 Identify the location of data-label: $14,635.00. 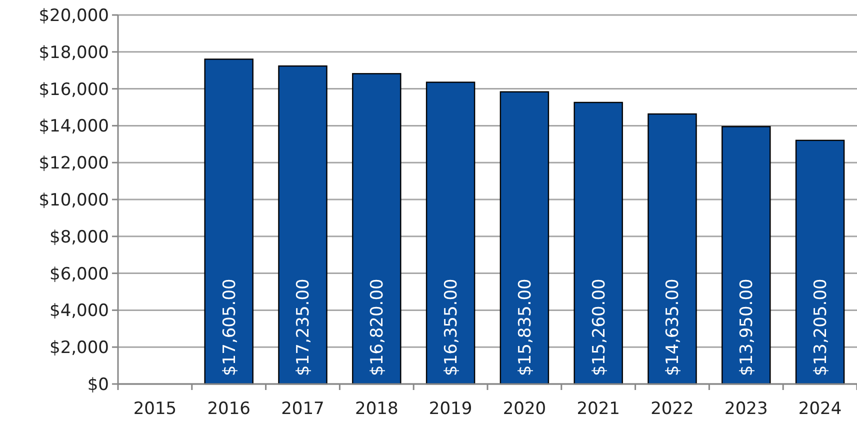
(673, 327).